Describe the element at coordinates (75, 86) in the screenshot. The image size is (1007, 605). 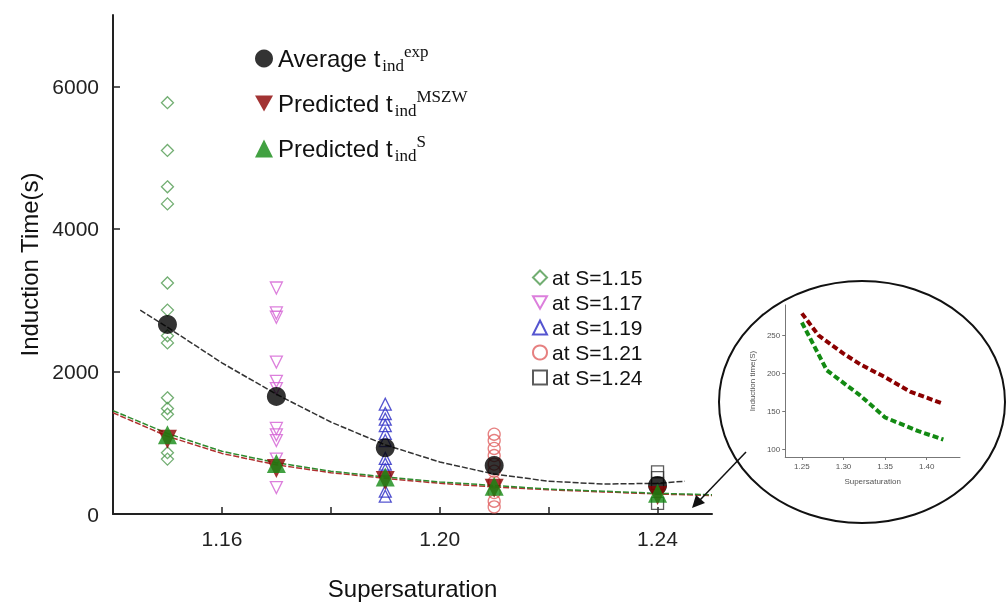
I see `y-tick-label: 6000` at that location.